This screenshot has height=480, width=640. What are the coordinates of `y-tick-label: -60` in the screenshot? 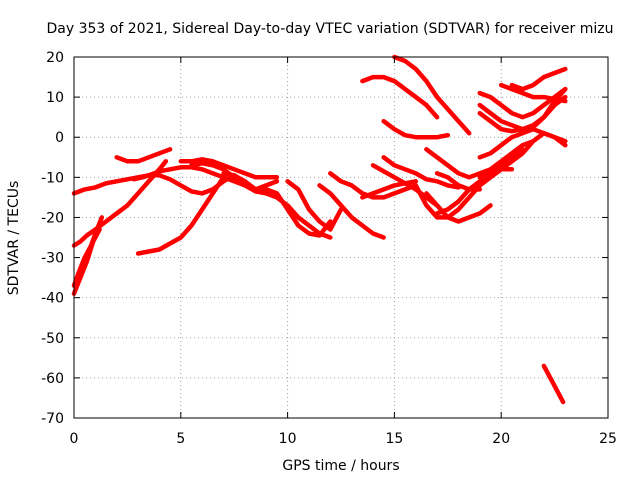 It's located at (52, 379).